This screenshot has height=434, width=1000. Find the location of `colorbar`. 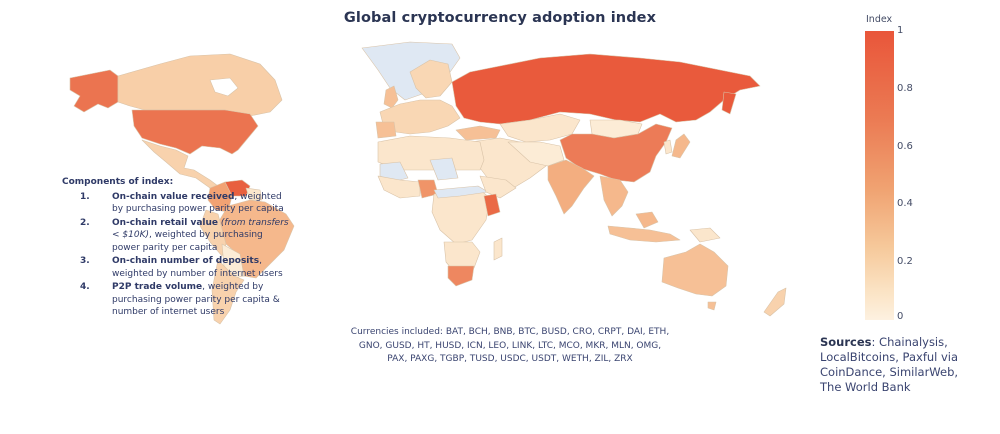

colorbar is located at coordinates (879, 175).